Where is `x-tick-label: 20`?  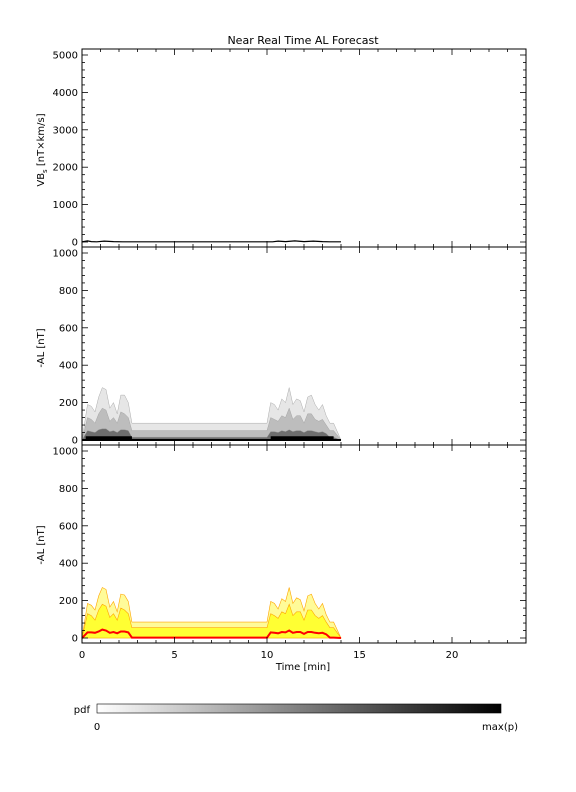
x-tick-label: 20 is located at coordinates (452, 655).